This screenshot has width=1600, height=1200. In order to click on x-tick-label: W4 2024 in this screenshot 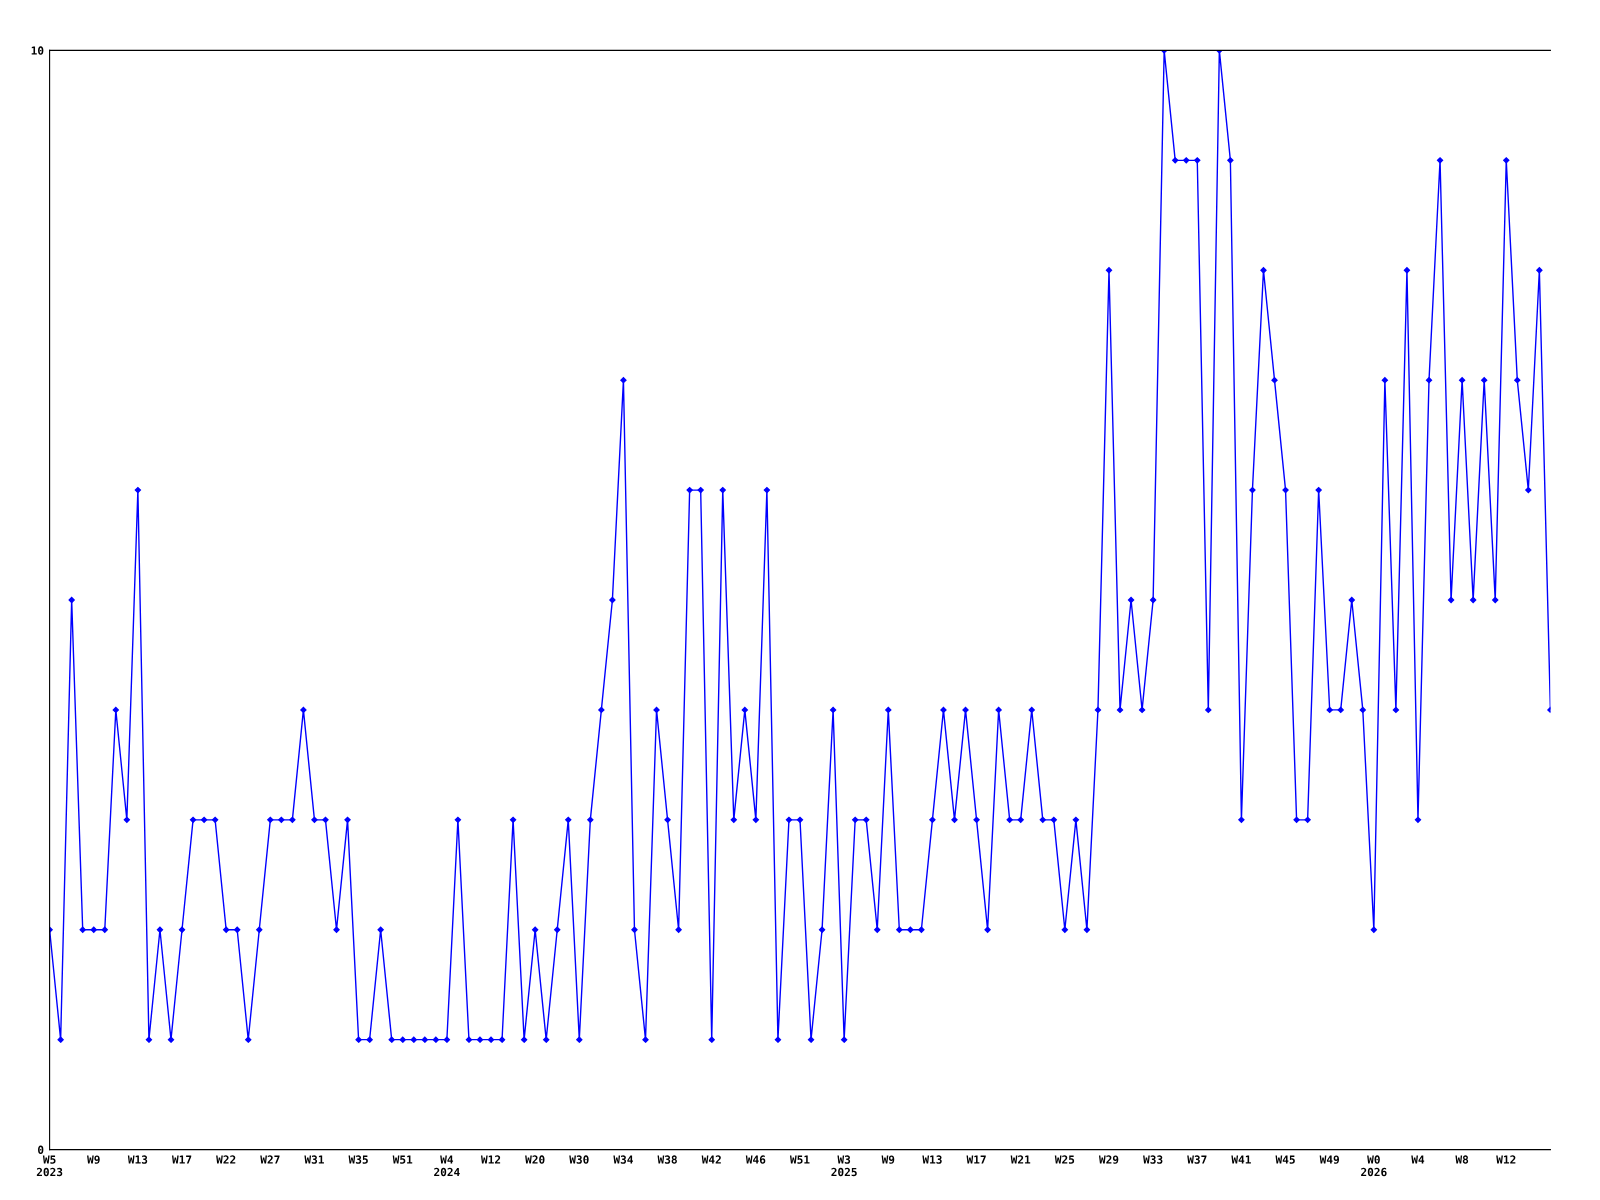, I will do `click(447, 1166)`.